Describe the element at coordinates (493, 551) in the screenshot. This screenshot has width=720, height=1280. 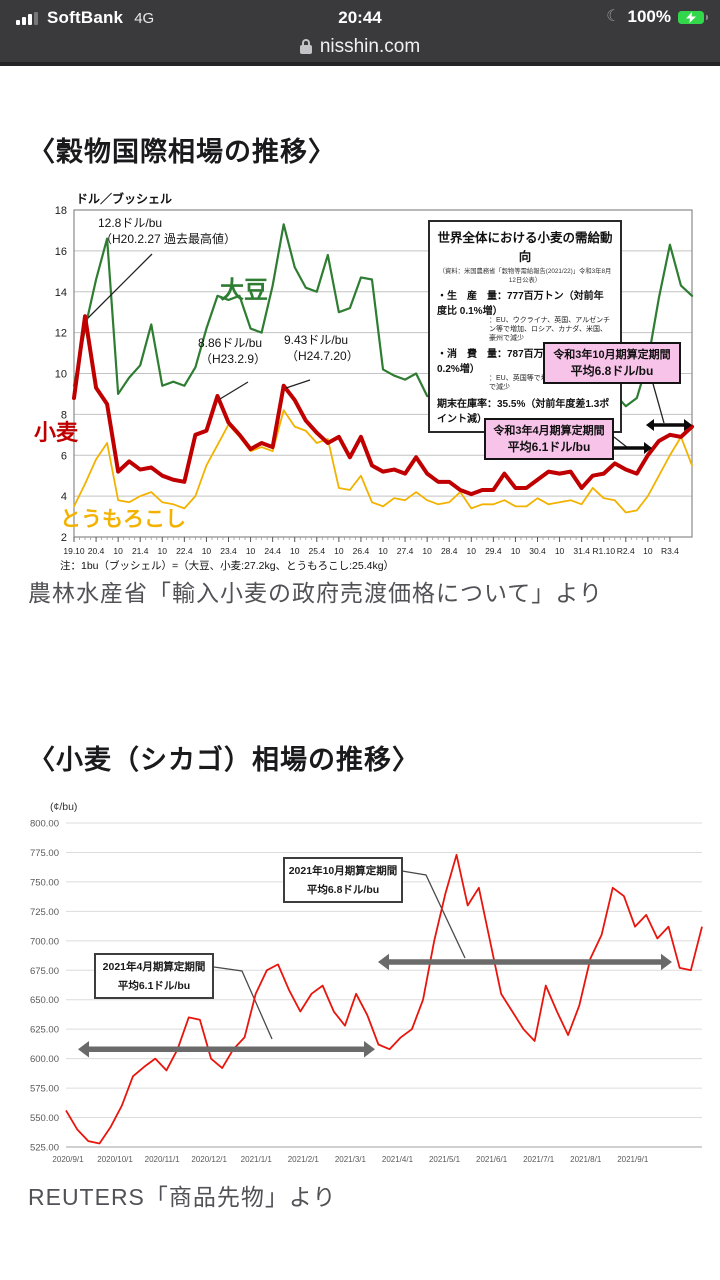
I see `svg-text: 29.4` at that location.